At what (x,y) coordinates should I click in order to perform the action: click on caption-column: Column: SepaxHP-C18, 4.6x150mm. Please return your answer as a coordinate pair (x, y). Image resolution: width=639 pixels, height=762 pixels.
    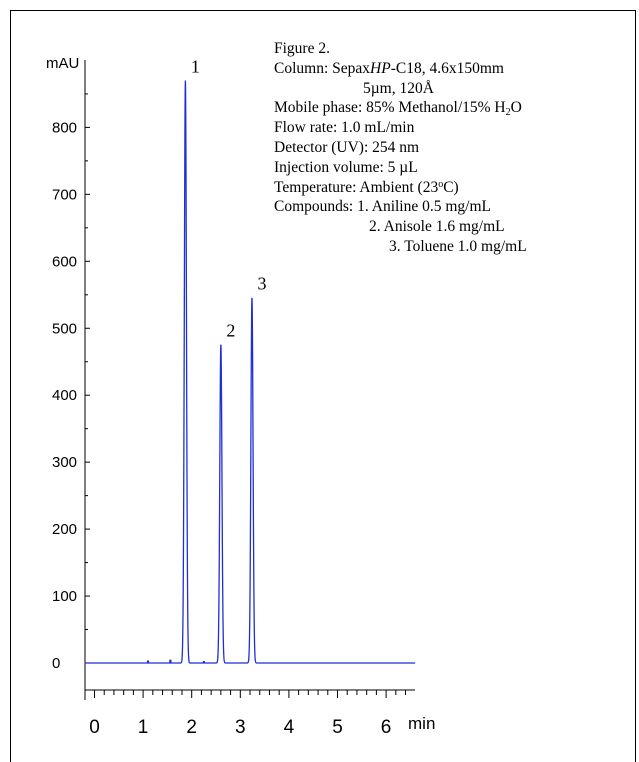
    Looking at the image, I should click on (389, 68).